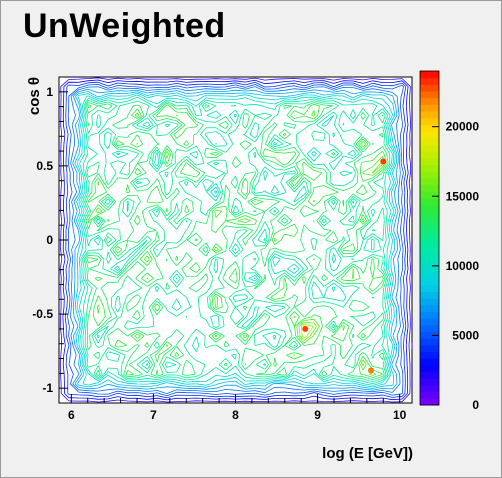 This screenshot has width=502, height=478. I want to click on colorbar-tick-label: 15000, so click(463, 196).